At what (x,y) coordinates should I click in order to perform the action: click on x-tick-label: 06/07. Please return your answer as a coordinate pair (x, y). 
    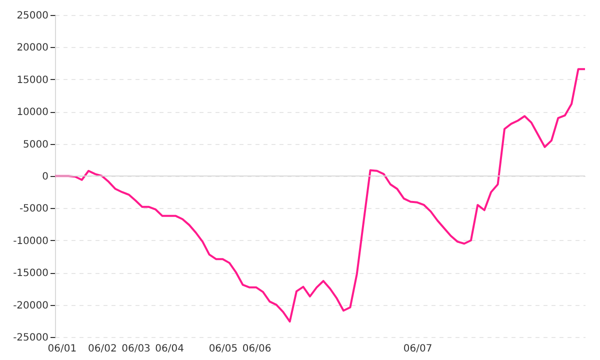
    Looking at the image, I should click on (417, 349).